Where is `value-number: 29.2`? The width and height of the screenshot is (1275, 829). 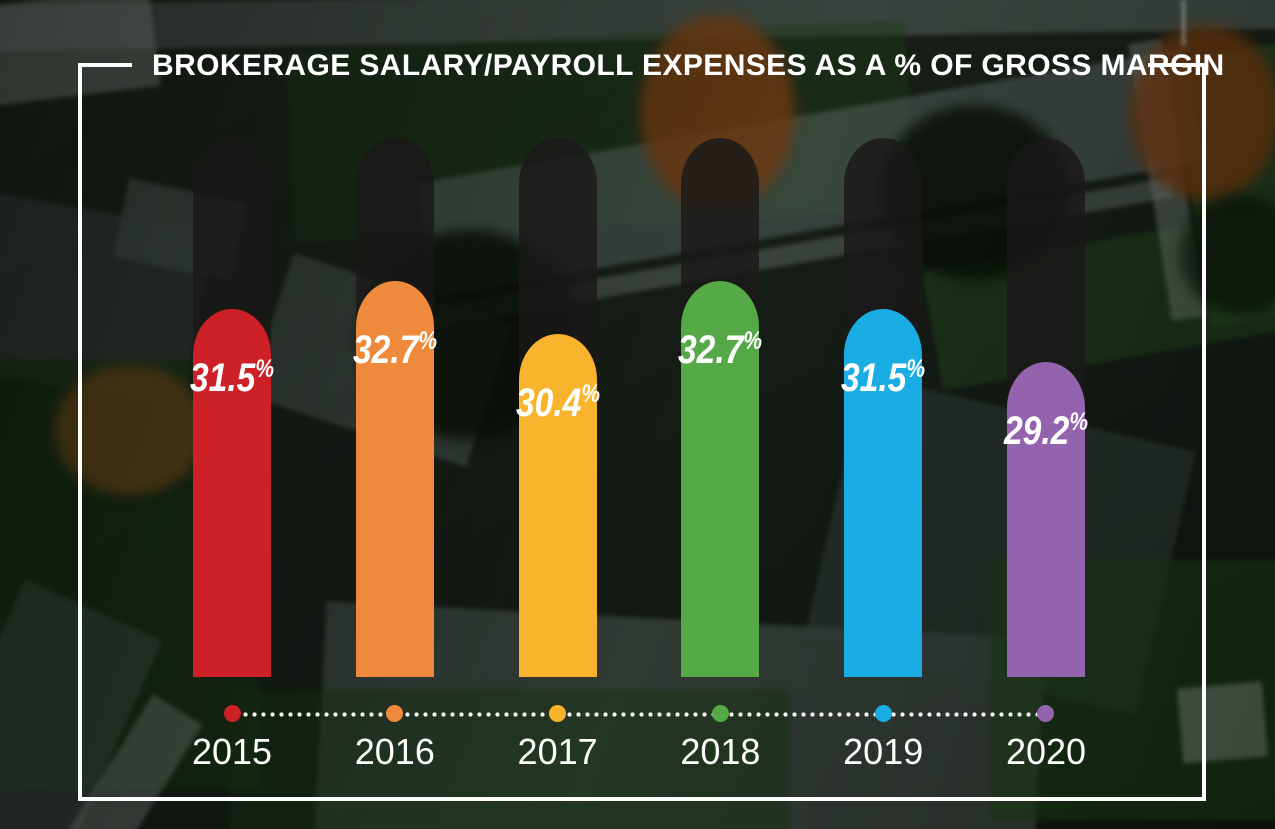 value-number: 29.2 is located at coordinates (1036, 431).